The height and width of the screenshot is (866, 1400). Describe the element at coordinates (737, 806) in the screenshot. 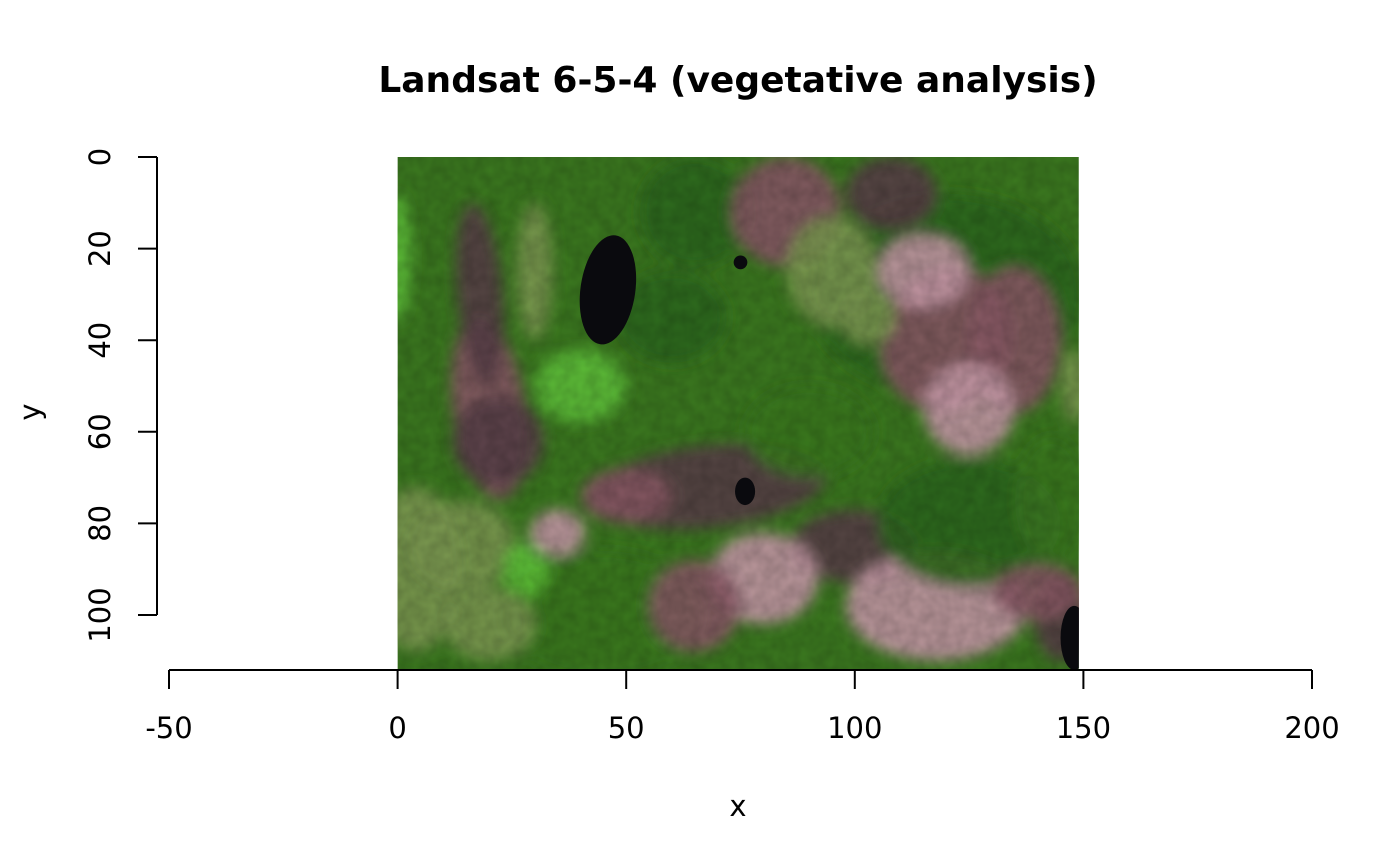

I see `x-axis-label: x` at that location.